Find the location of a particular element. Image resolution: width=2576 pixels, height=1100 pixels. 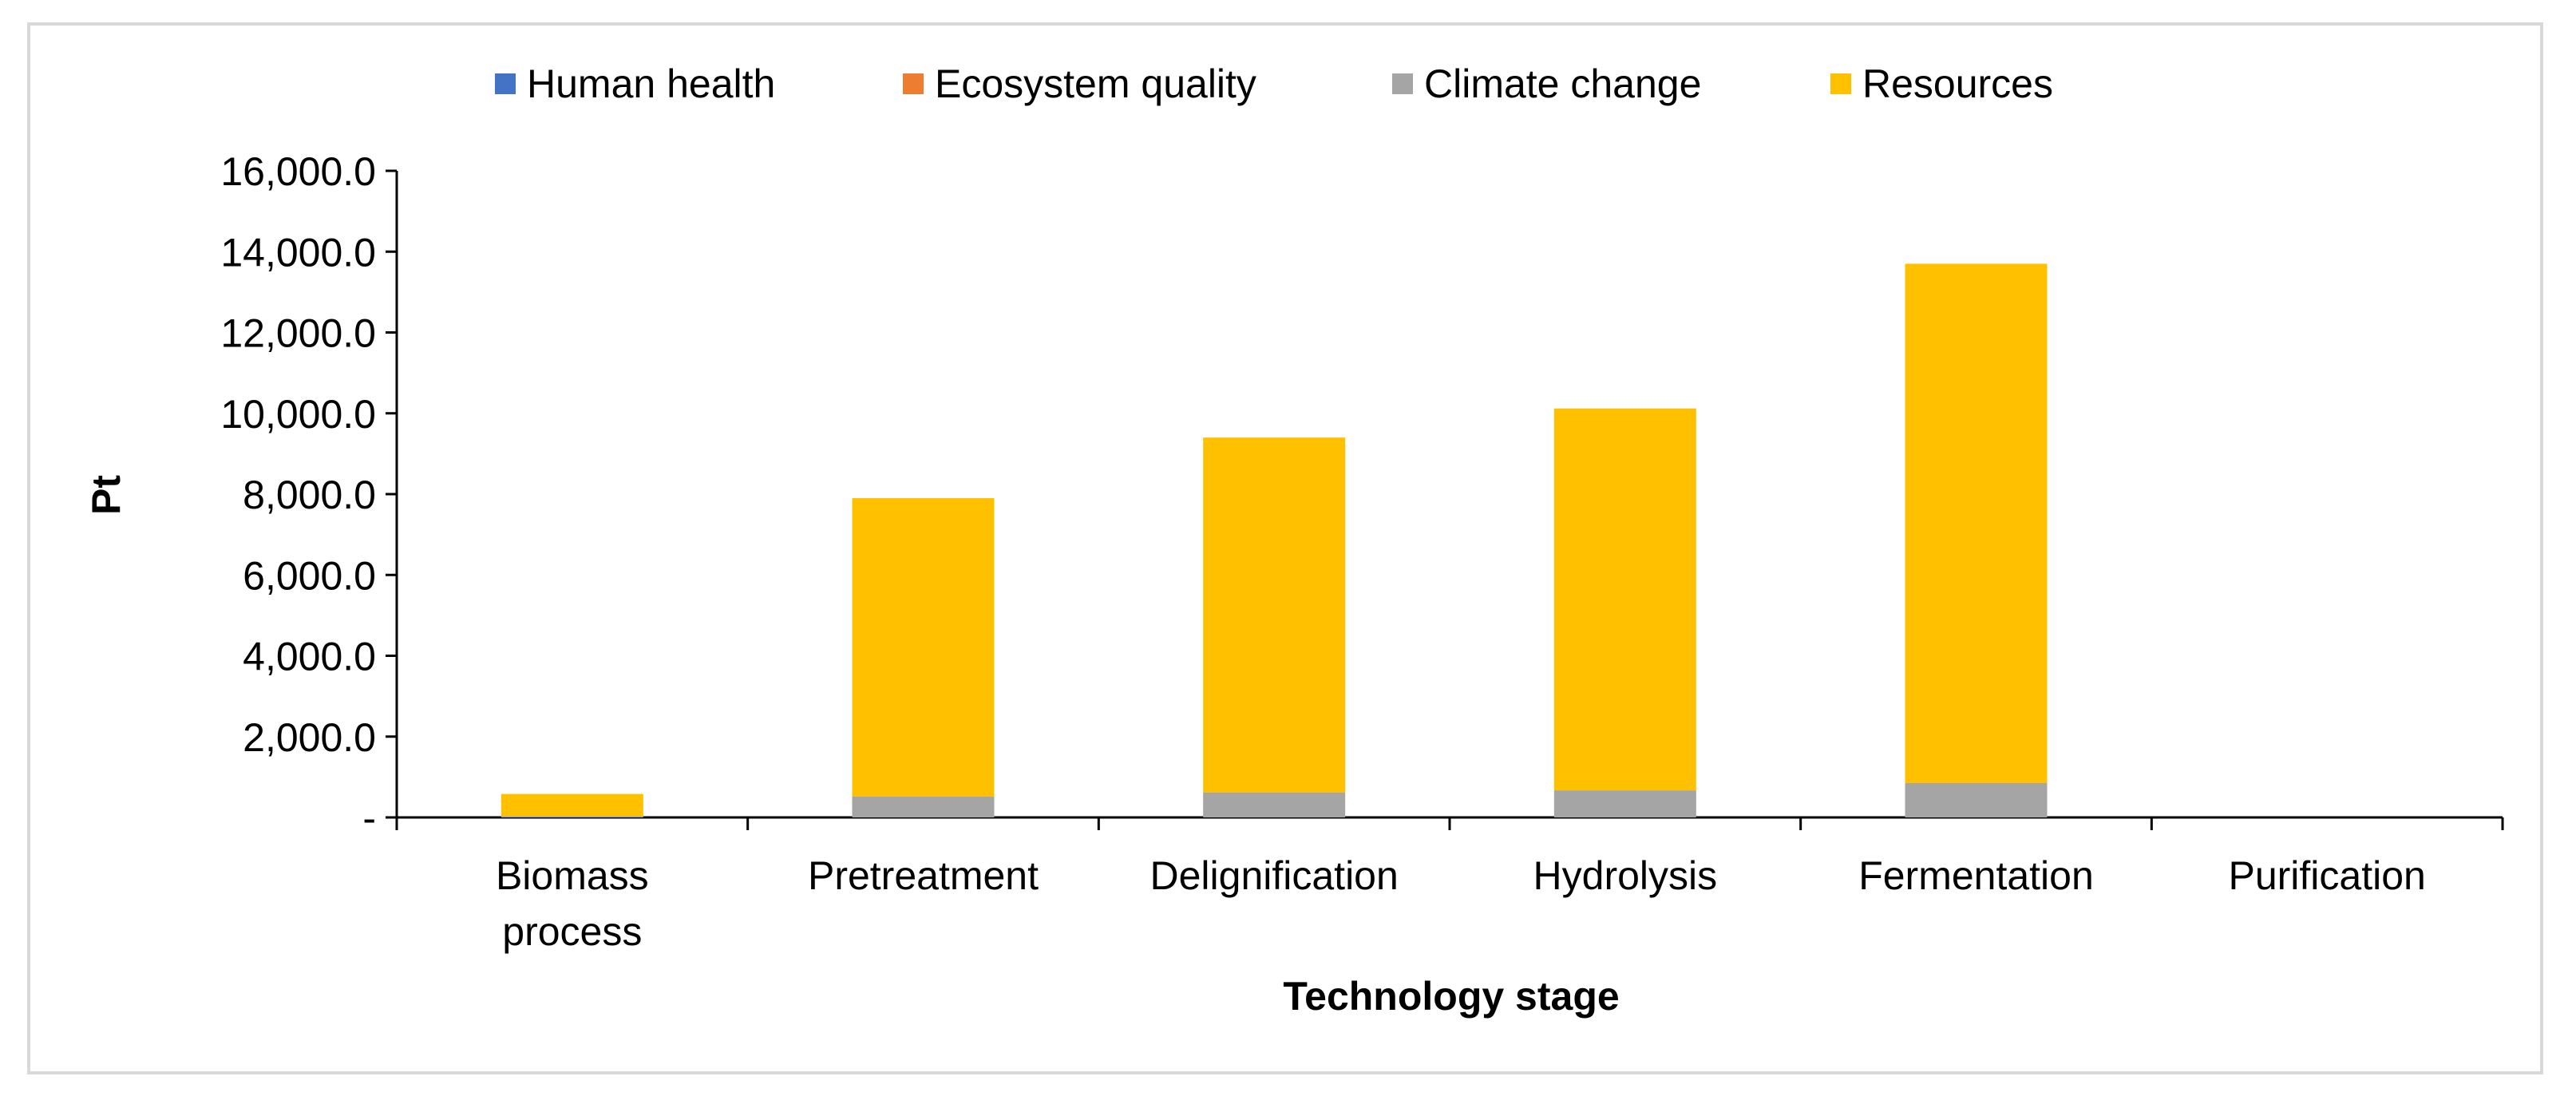

x-category-label: Fermentation is located at coordinates (1976, 875).